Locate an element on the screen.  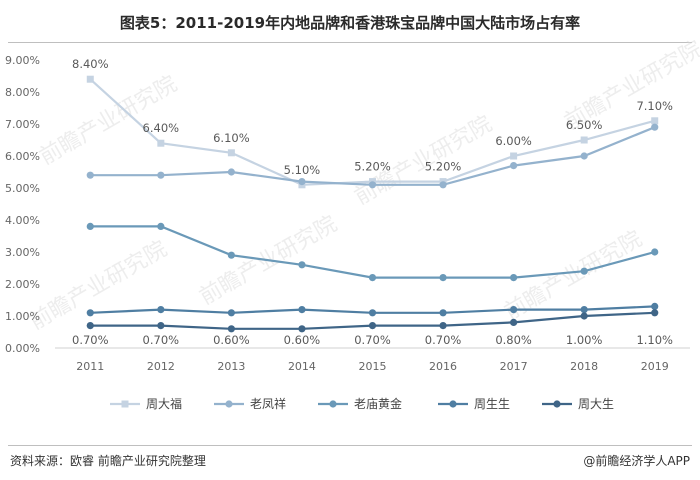
x-tick-label: 2018 is located at coordinates (584, 366).